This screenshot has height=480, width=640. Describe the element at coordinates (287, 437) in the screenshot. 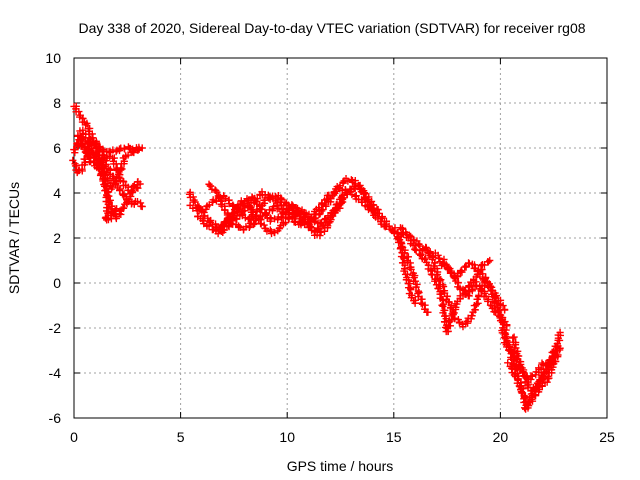

I see `x-tick-label: 10` at that location.